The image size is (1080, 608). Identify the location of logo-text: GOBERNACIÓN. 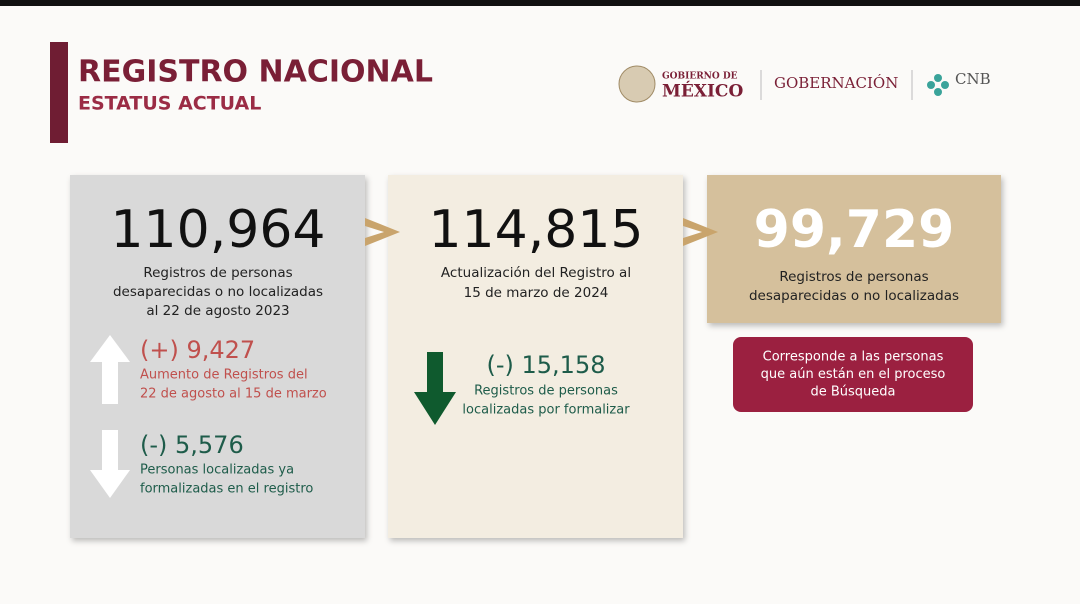
(836, 83).